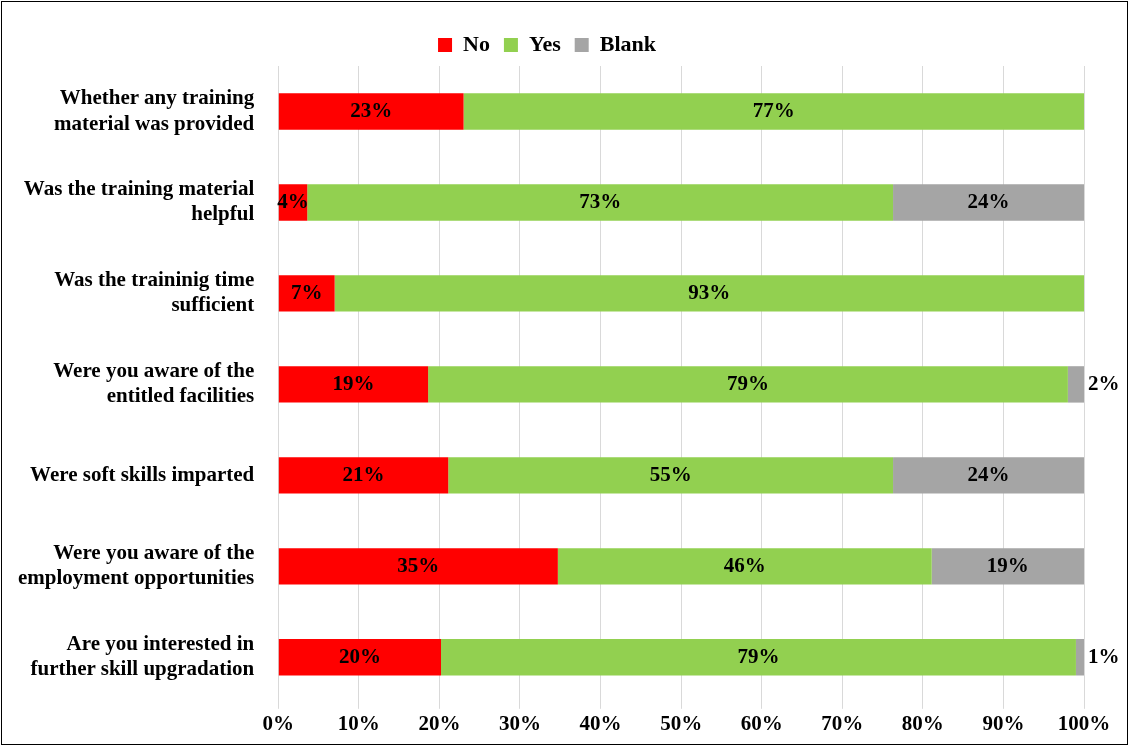 This screenshot has height=746, width=1129. I want to click on x-tick-label: 20%, so click(439, 722).